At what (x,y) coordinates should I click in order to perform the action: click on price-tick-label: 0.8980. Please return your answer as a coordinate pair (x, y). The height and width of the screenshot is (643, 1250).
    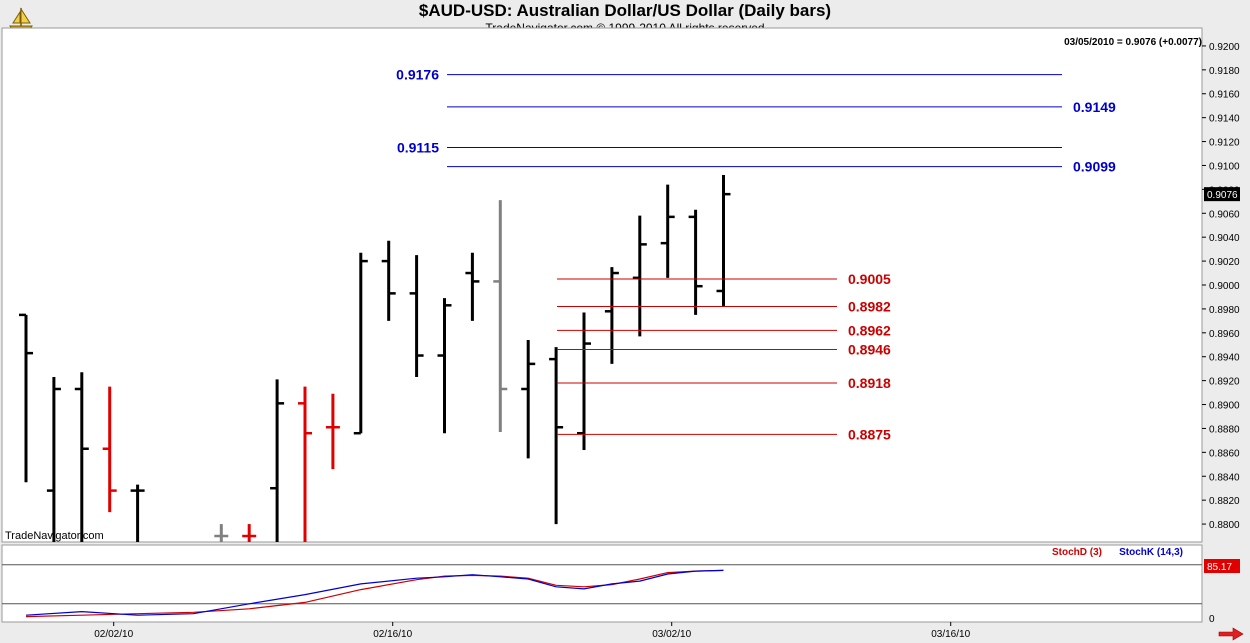
    Looking at the image, I should click on (1224, 310).